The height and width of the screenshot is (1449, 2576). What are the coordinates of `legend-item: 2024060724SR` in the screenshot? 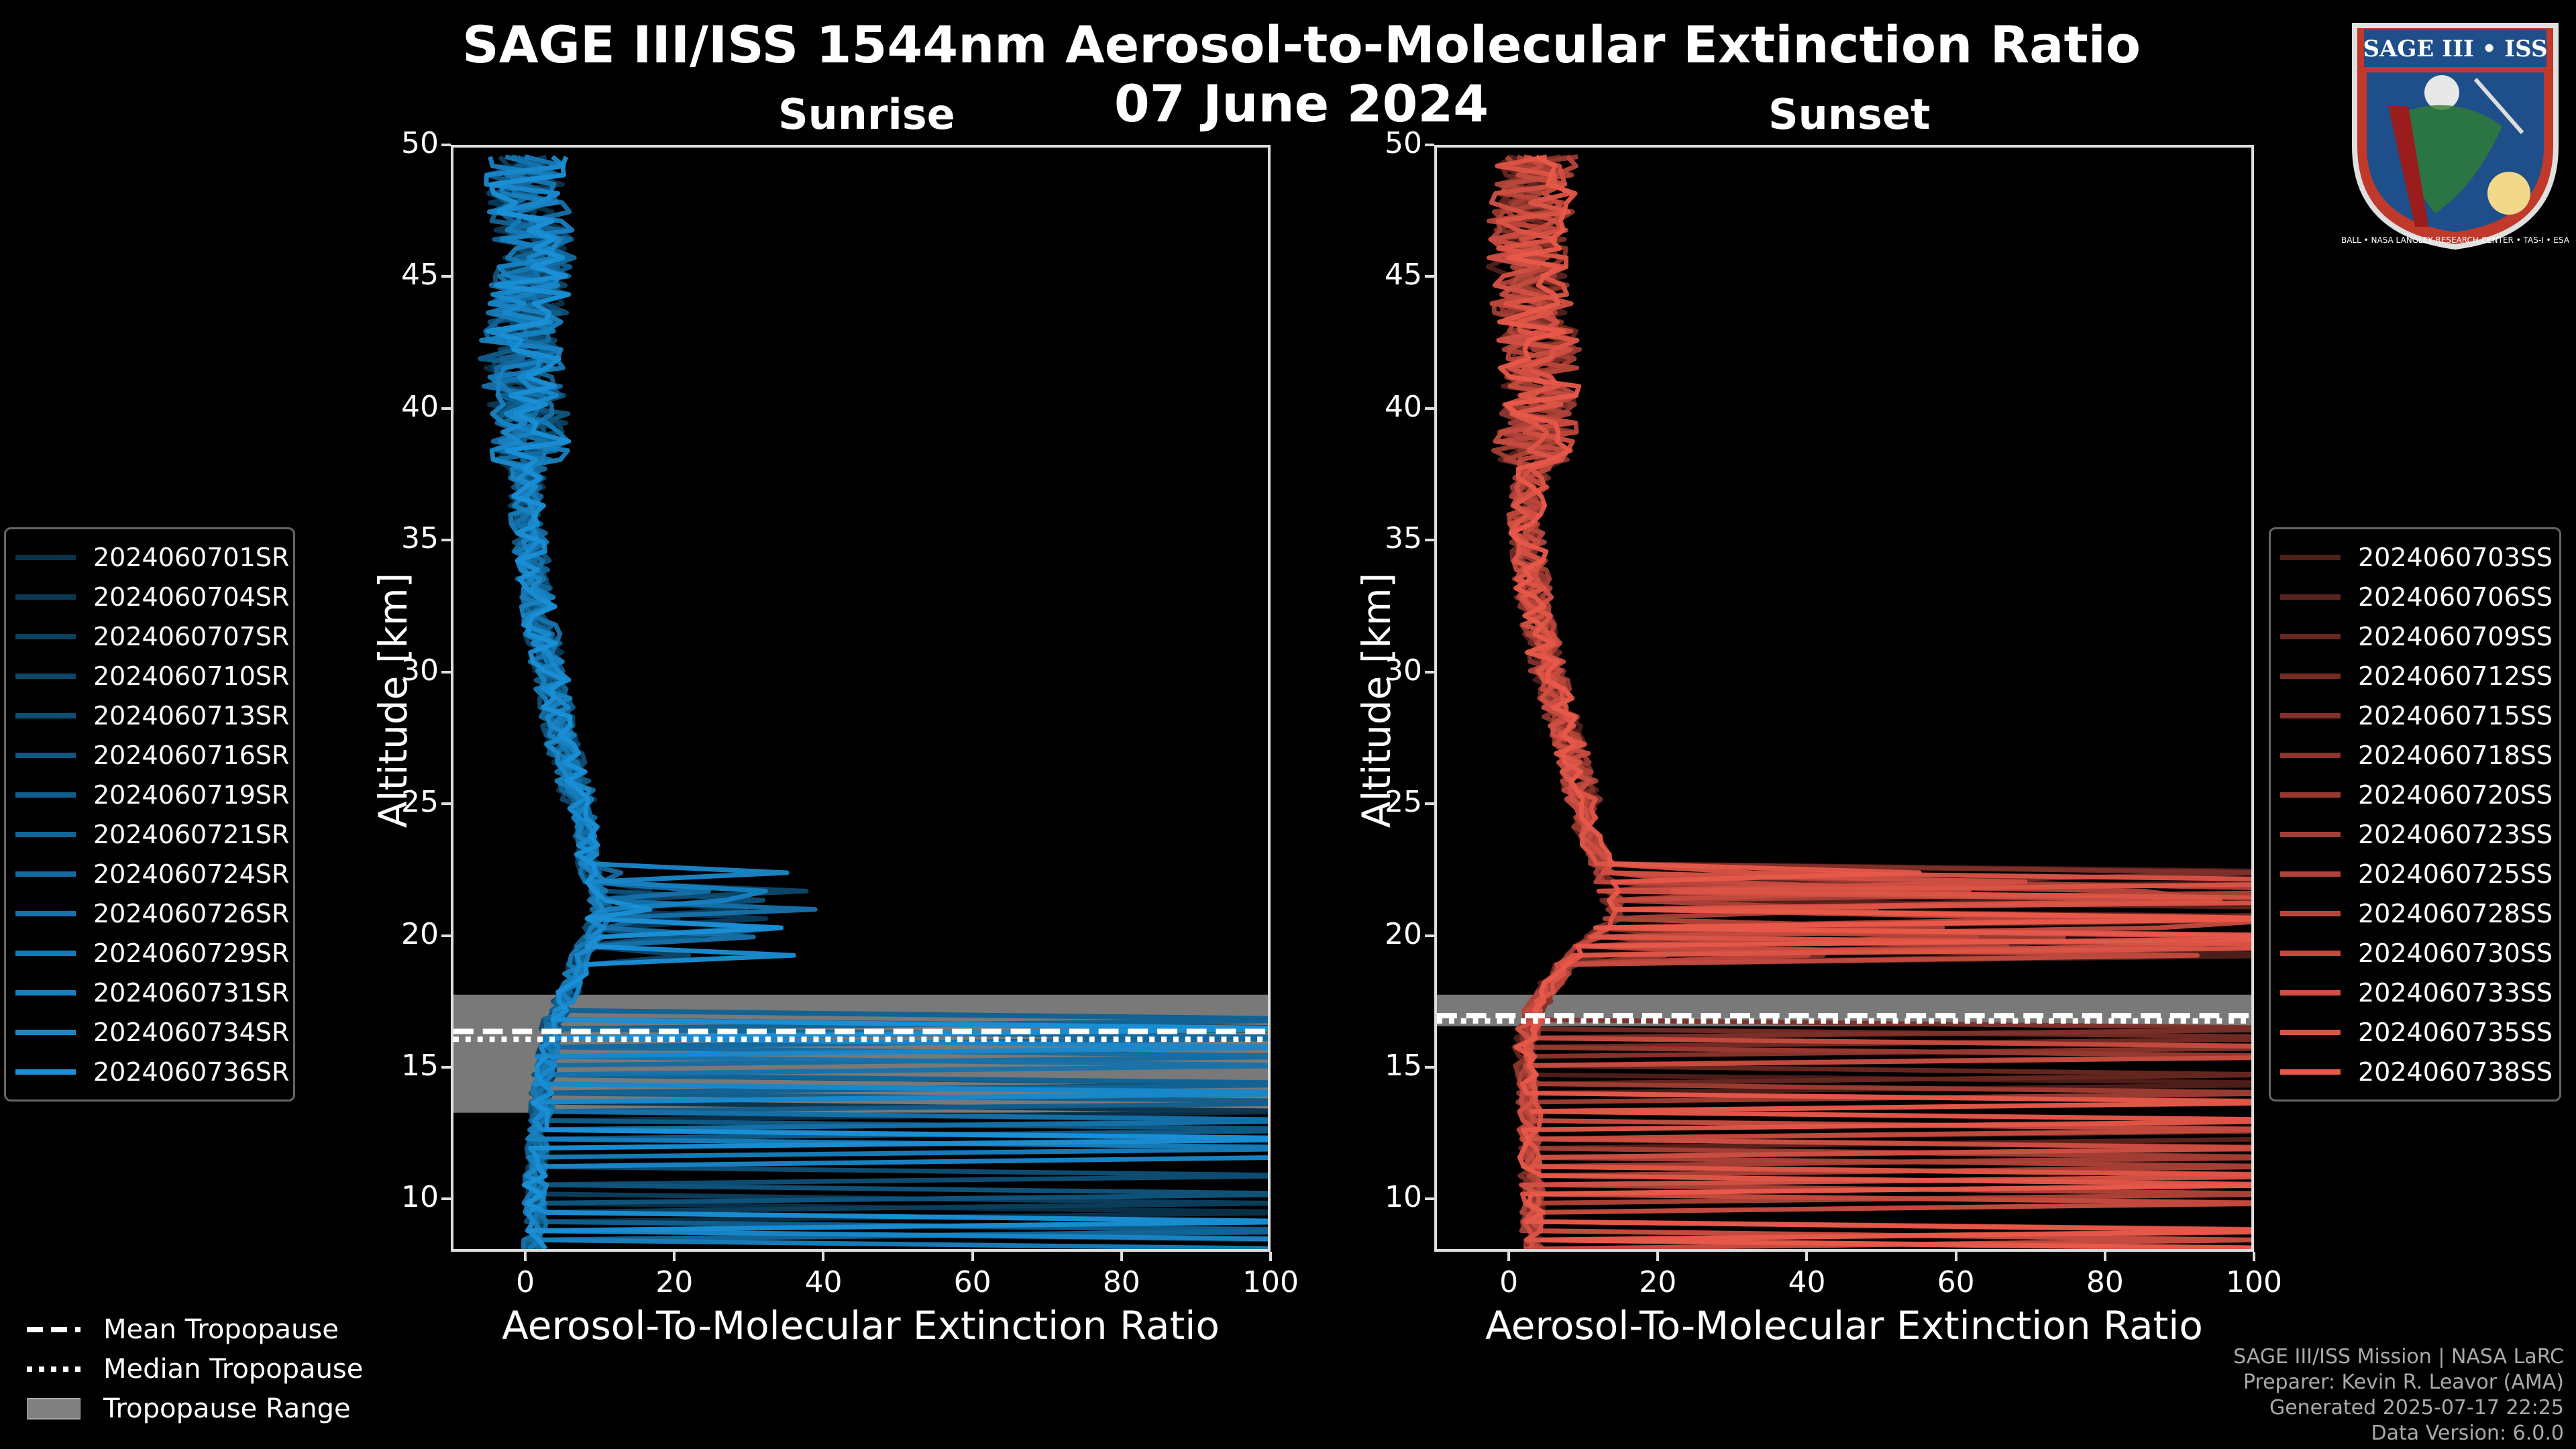 It's located at (152, 874).